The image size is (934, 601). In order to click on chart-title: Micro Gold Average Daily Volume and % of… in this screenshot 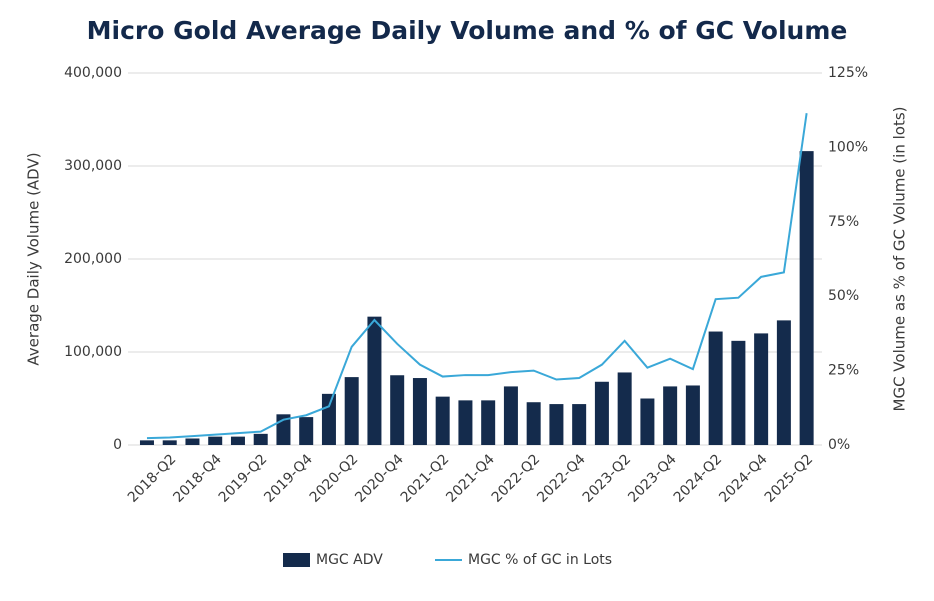, I will do `click(467, 30)`.